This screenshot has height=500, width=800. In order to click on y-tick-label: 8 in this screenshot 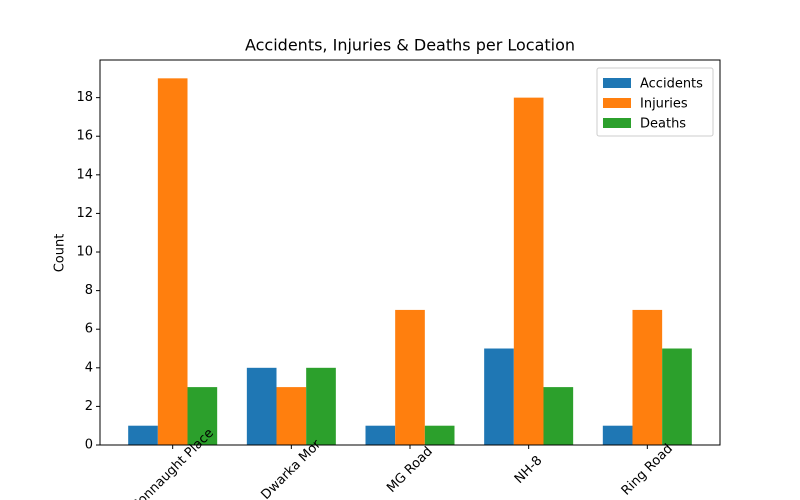, I will do `click(89, 290)`.